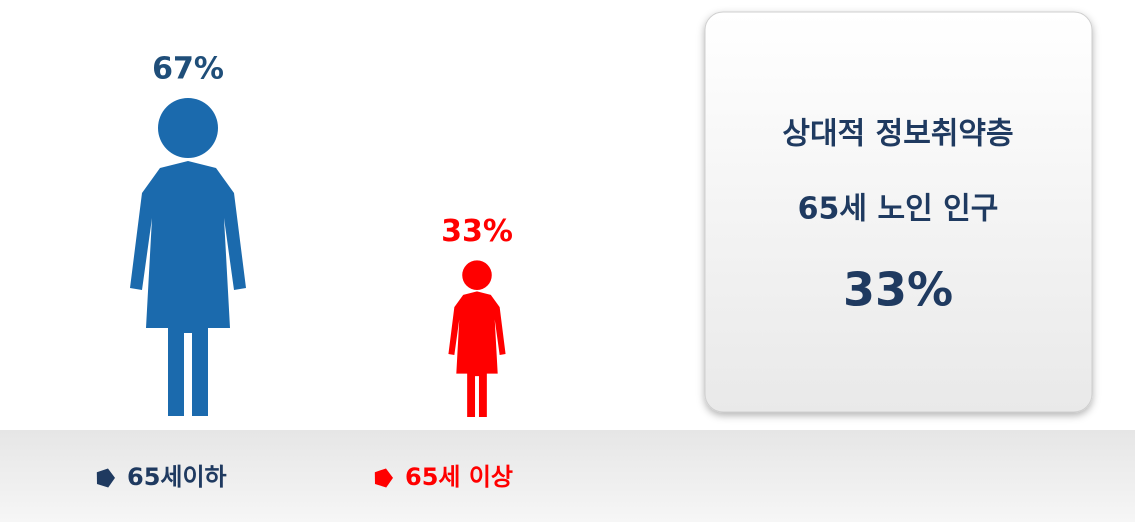 This screenshot has width=1135, height=522. Describe the element at coordinates (177, 477) in the screenshot. I see `legend-label: 65세이하` at that location.